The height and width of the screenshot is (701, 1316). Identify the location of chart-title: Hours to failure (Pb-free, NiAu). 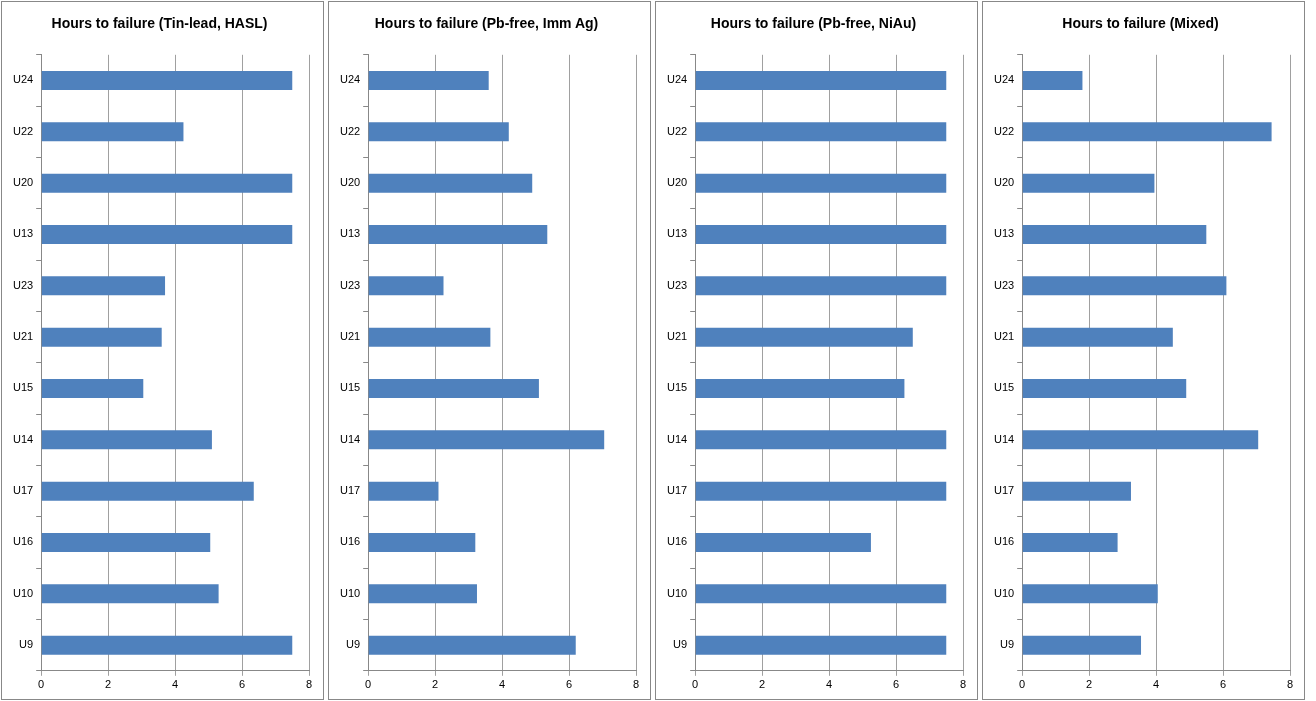
(813, 23).